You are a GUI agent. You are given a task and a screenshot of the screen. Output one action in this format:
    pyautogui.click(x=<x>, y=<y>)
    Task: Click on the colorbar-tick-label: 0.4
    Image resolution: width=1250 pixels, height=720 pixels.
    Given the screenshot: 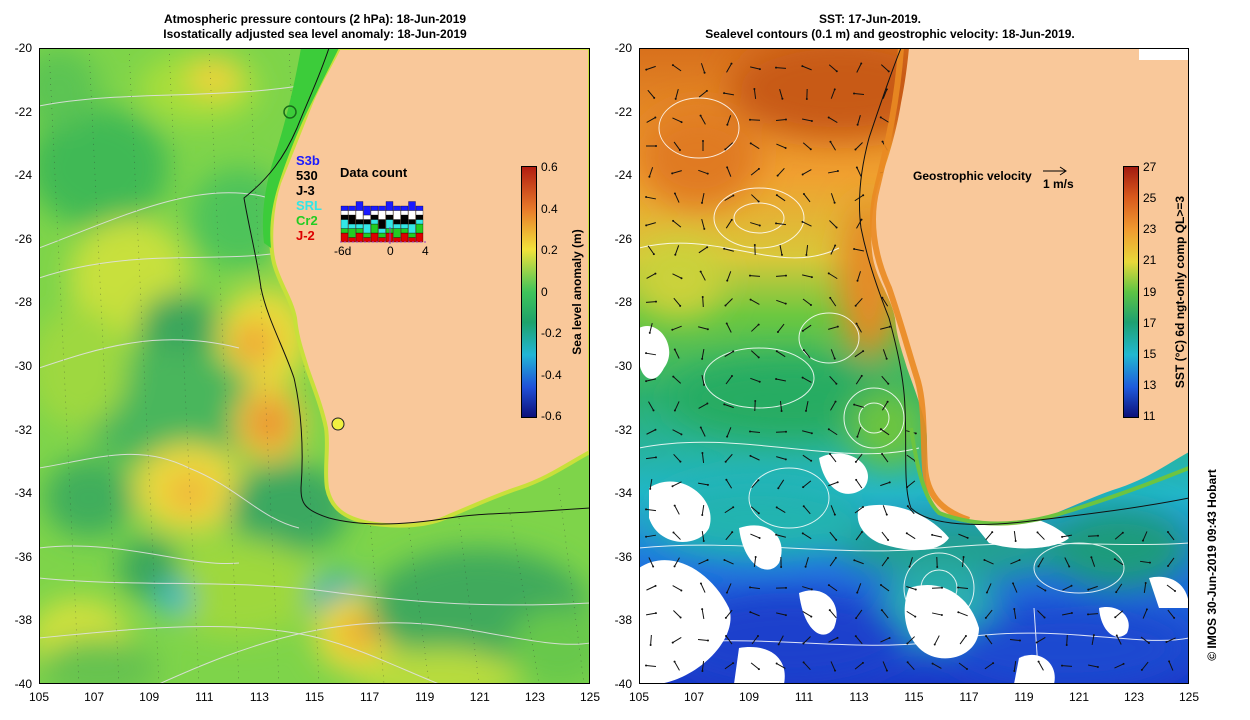 What is the action you would take?
    pyautogui.click(x=549, y=208)
    